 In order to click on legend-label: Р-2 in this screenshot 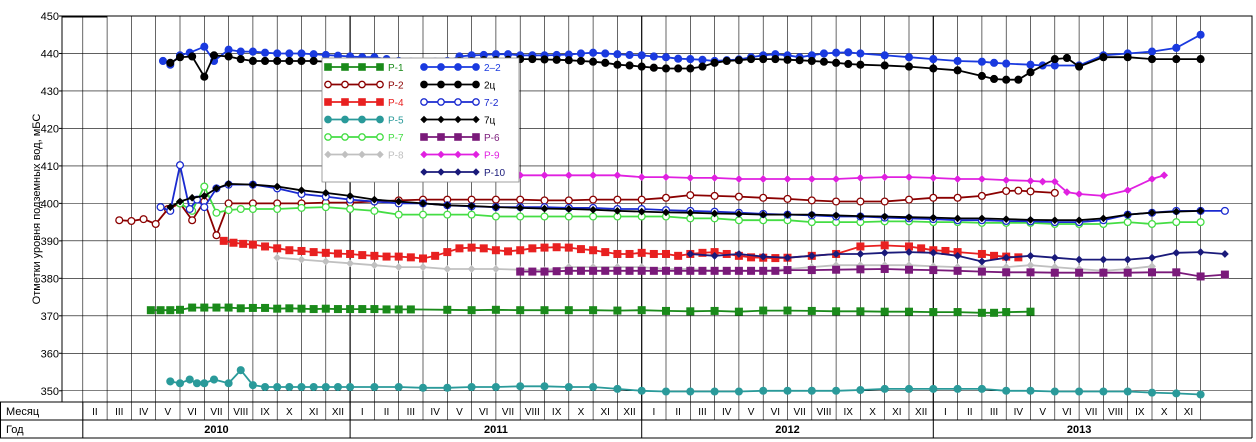, I will do `click(396, 86)`.